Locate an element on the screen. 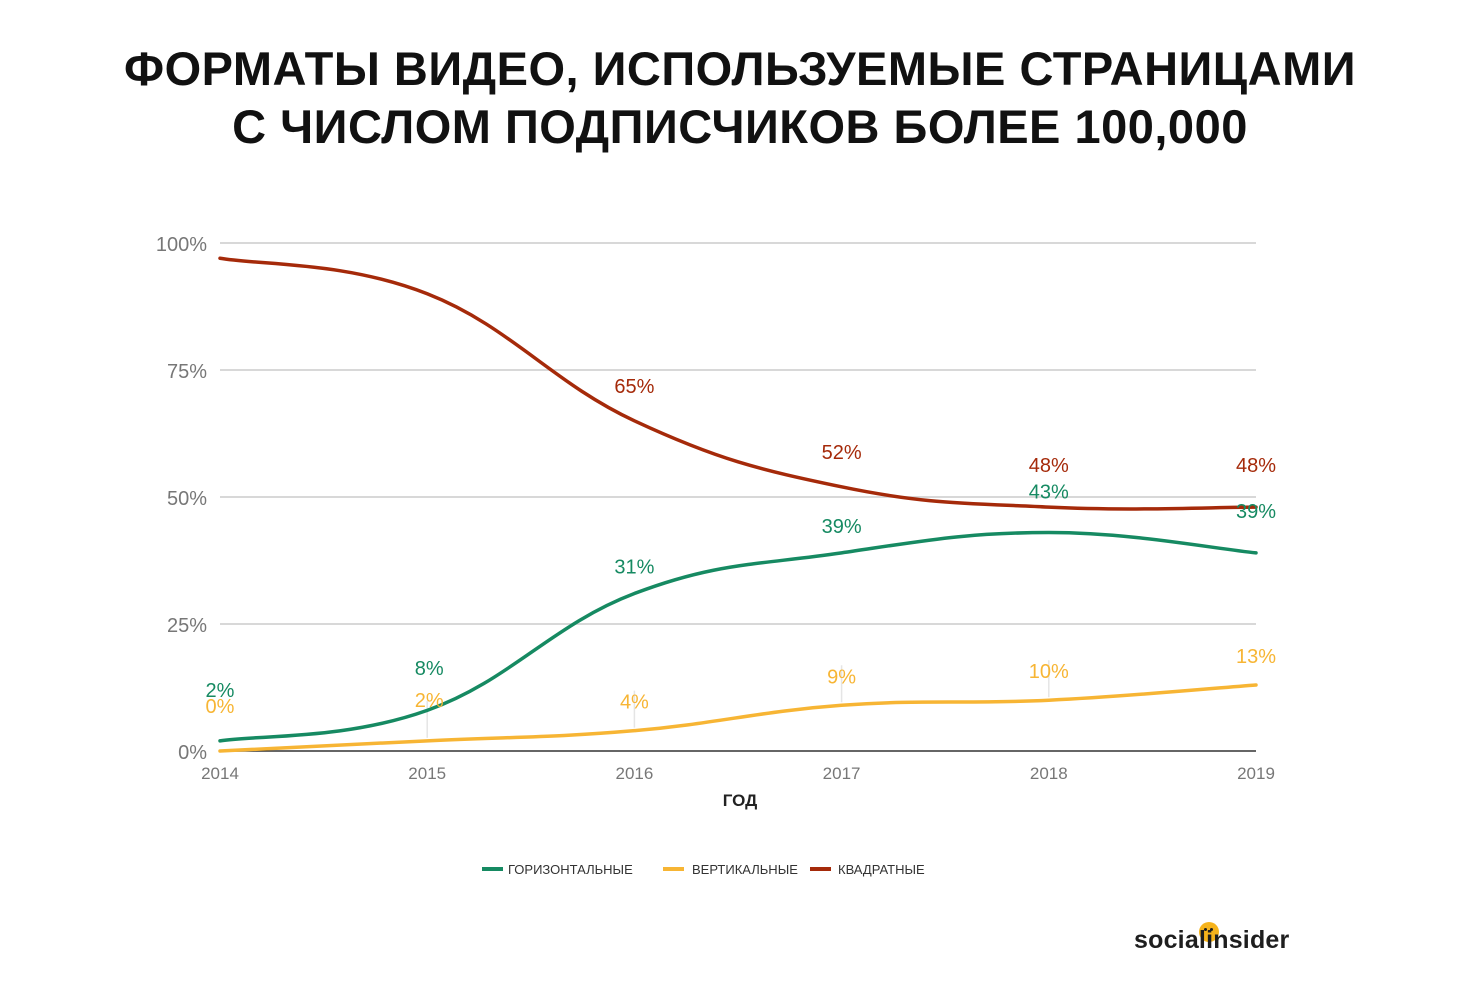 This screenshot has height=1000, width=1480. x-tick-label: 2015 is located at coordinates (427, 773).